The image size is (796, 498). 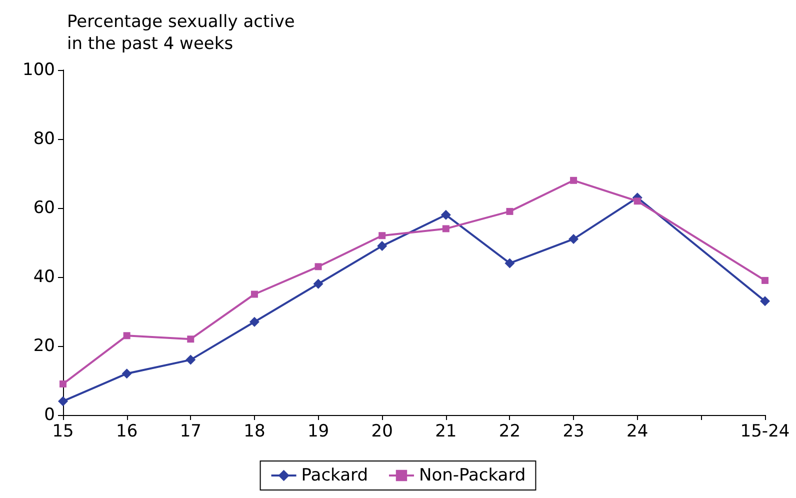 I want to click on x-tick-label: 17, so click(x=191, y=432).